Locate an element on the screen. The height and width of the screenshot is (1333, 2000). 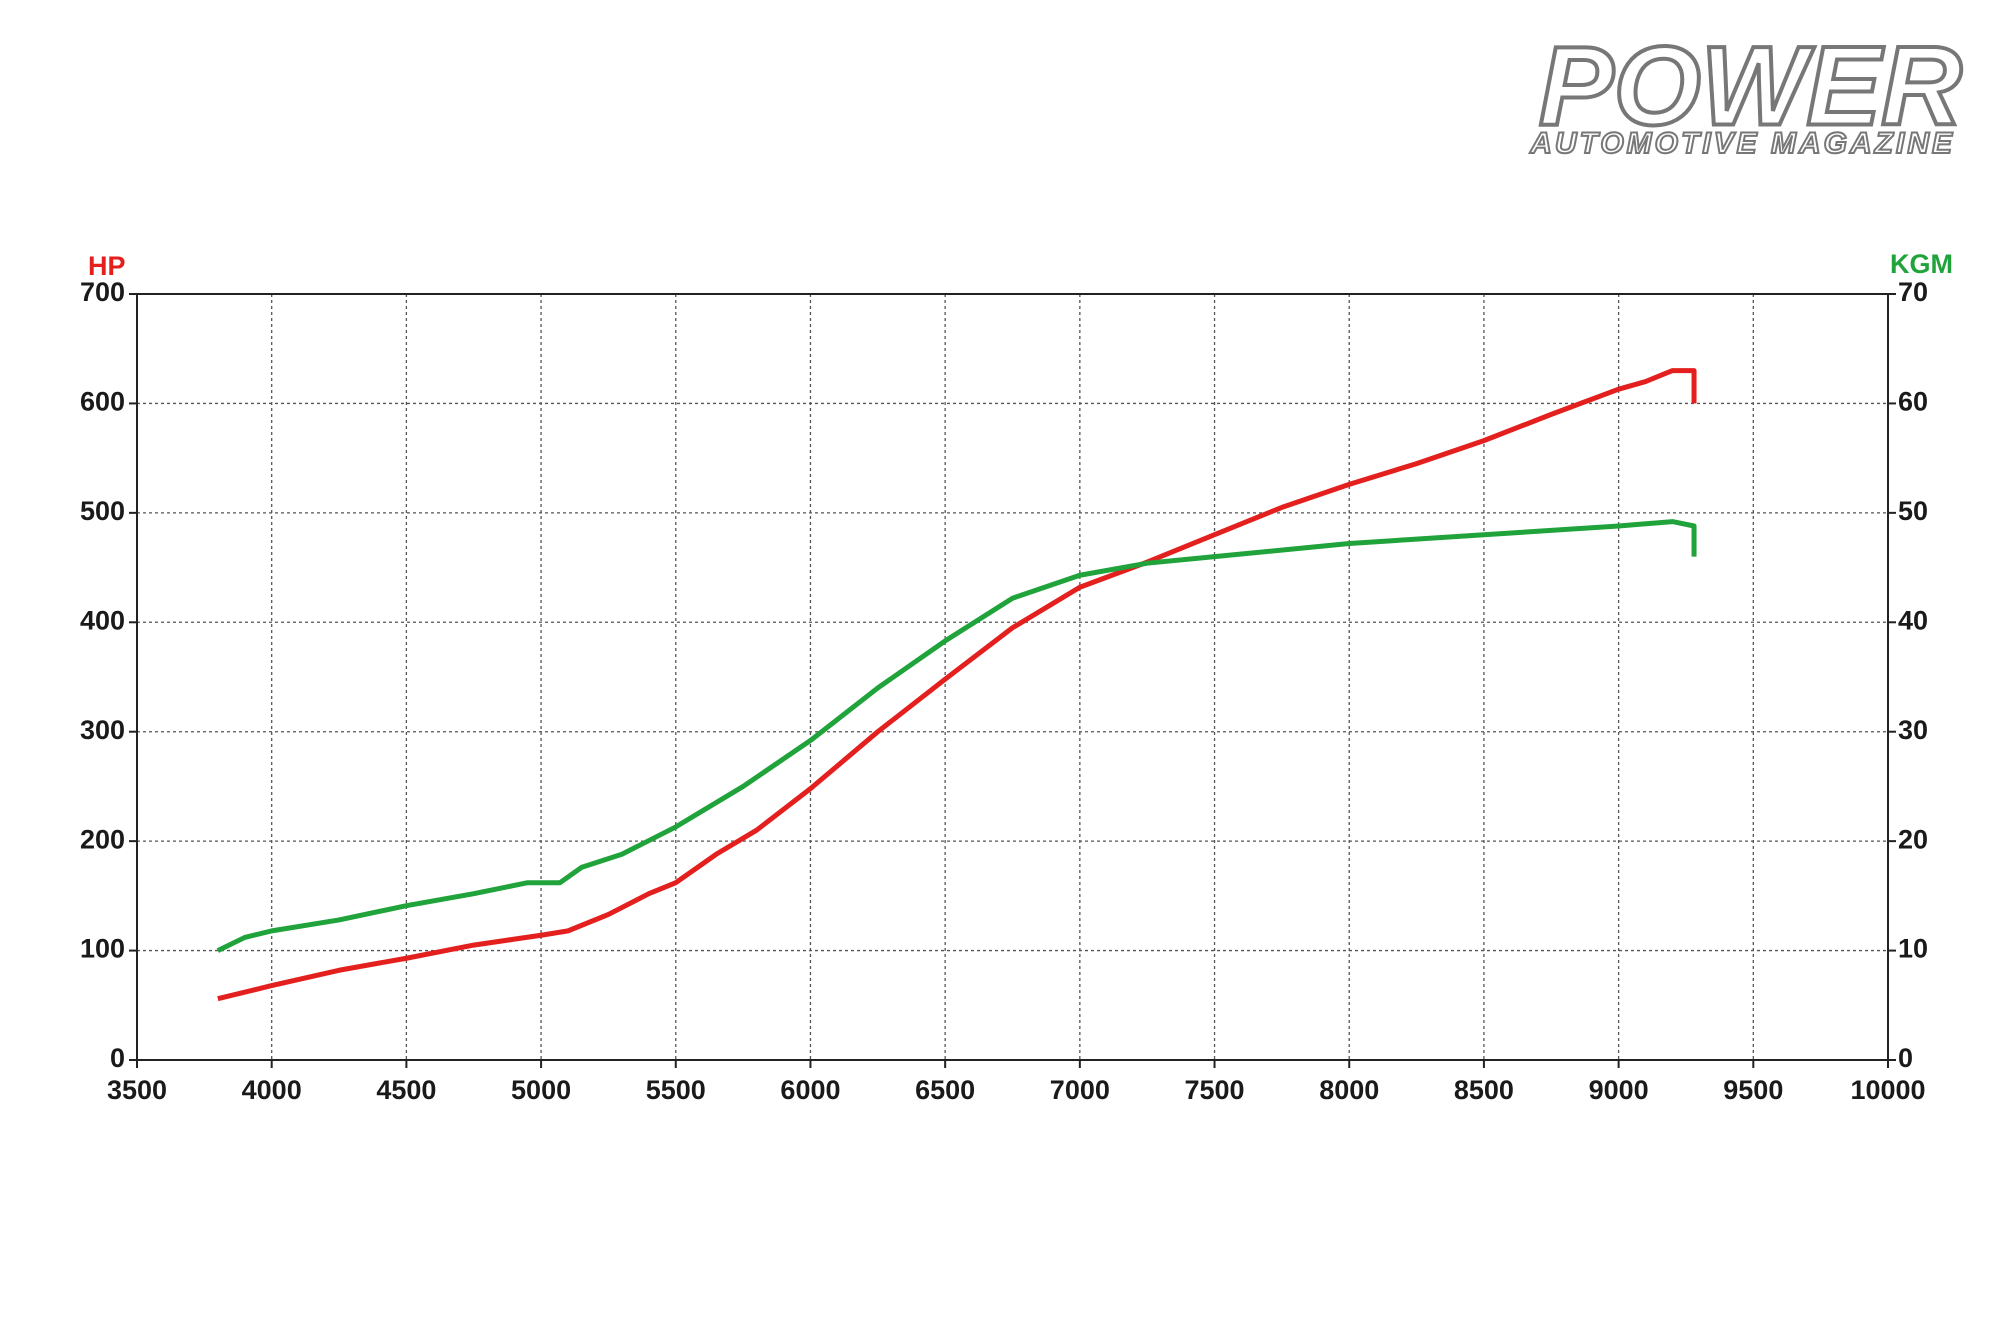
logo-subtitle: AUTOMOTIVE MAGAZINE is located at coordinates (1742, 143).